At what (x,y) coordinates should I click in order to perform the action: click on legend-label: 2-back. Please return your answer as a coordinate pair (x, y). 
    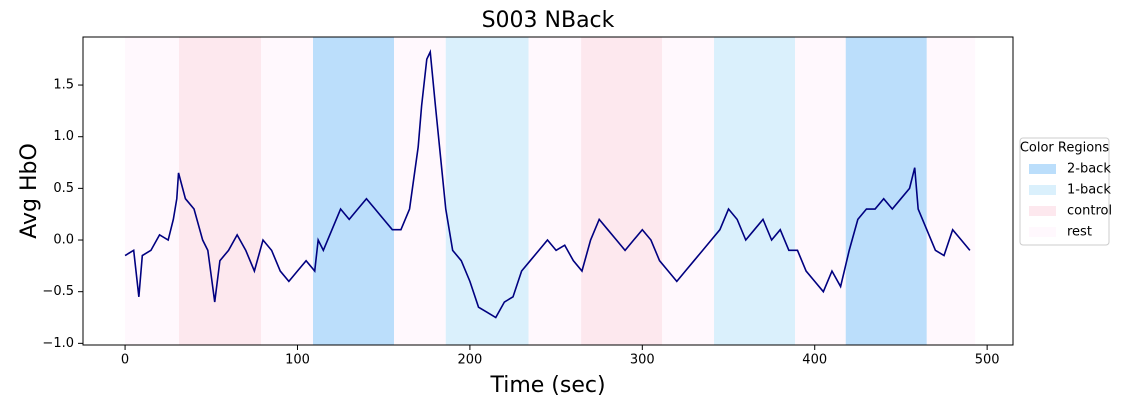
    Looking at the image, I should click on (1089, 169).